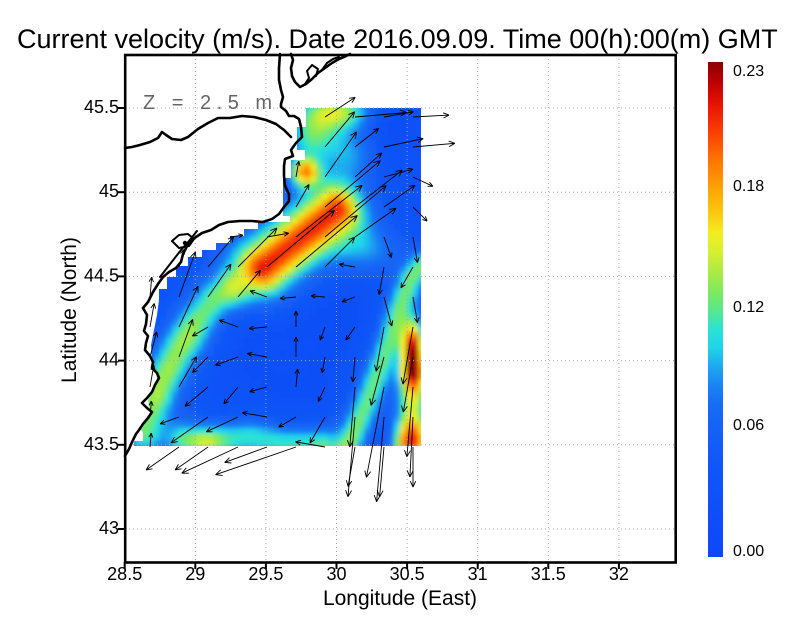 The image size is (800, 618). Describe the element at coordinates (748, 425) in the screenshot. I see `svg-text: 0.06` at that location.